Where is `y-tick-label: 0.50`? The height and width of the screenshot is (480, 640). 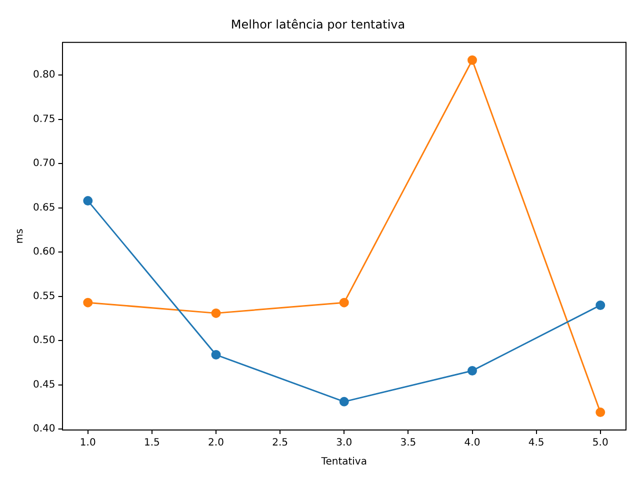
y-tick-label: 0.50 is located at coordinates (44, 340).